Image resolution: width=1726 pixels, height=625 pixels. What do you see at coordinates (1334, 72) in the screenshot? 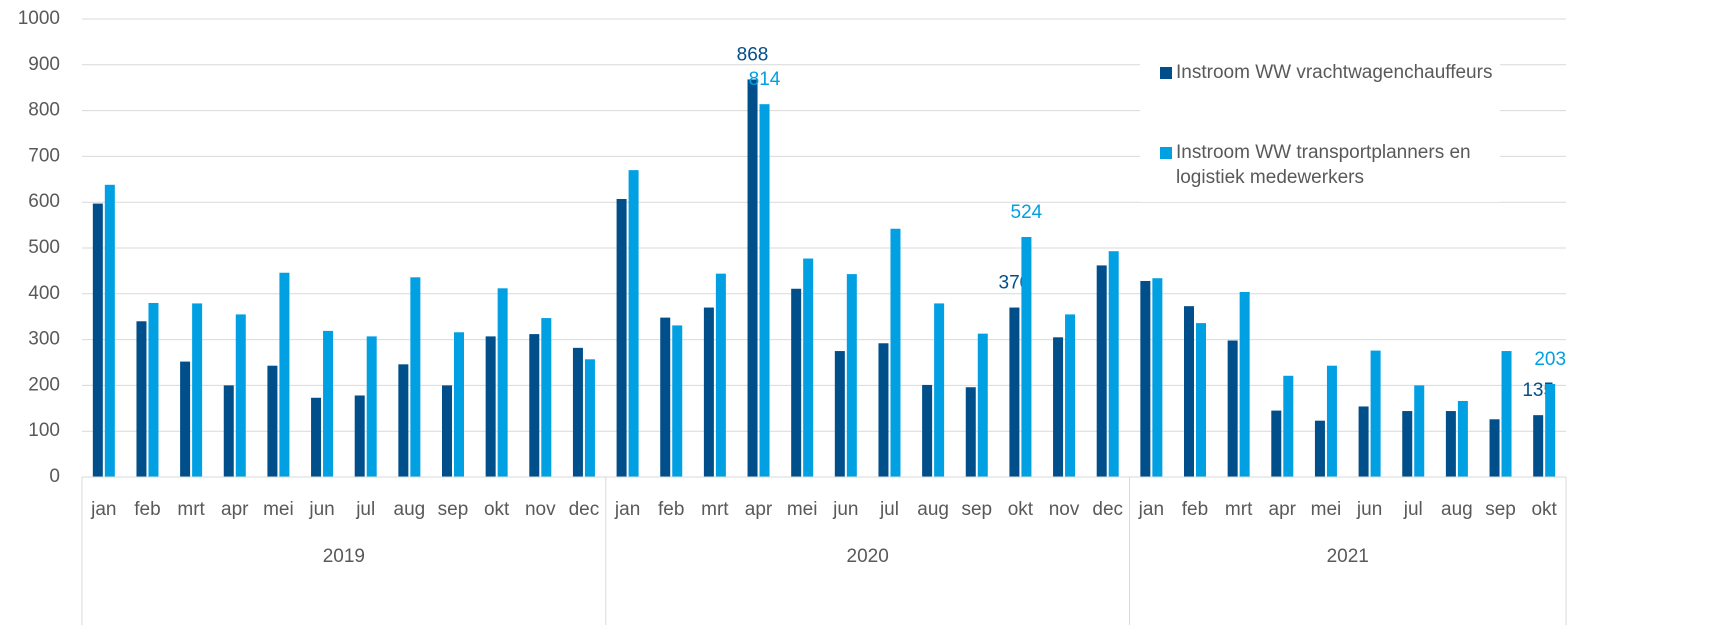
I see `legend-entry: Instroom WW vrachtwagenchauffeurs` at bounding box center [1334, 72].